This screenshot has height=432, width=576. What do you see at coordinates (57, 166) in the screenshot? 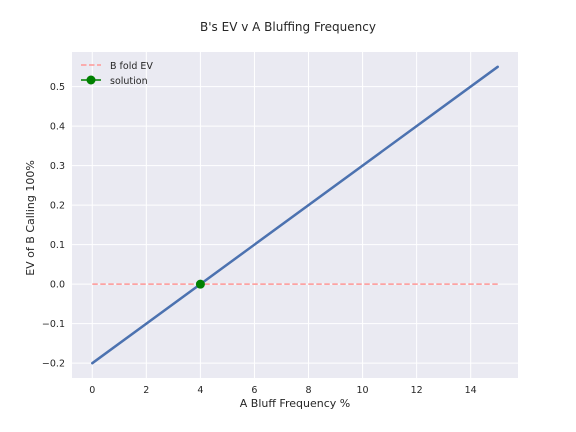
I see `y-tick-label: 0.3` at bounding box center [57, 166].